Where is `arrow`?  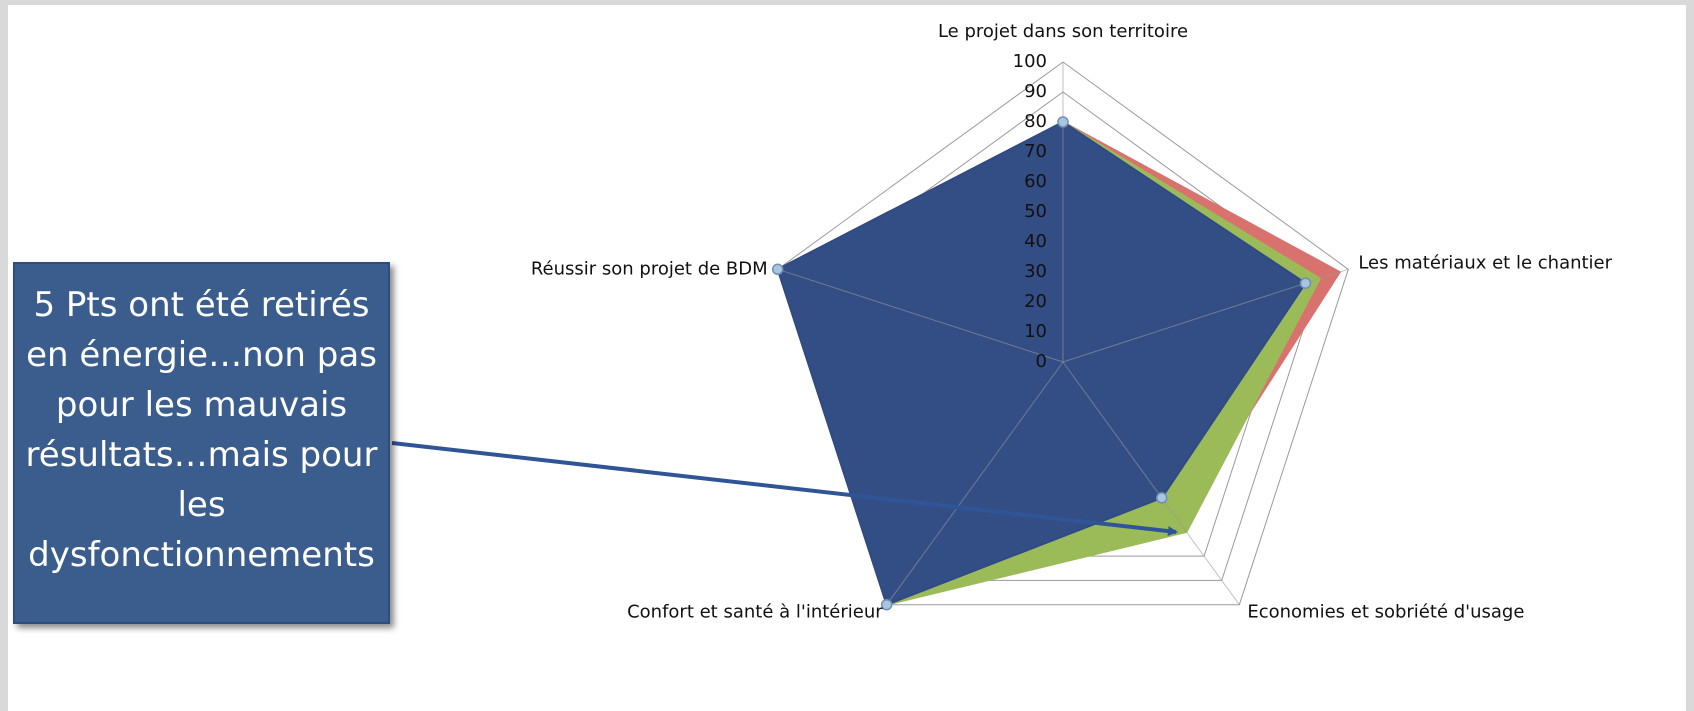
arrow is located at coordinates (784, 489).